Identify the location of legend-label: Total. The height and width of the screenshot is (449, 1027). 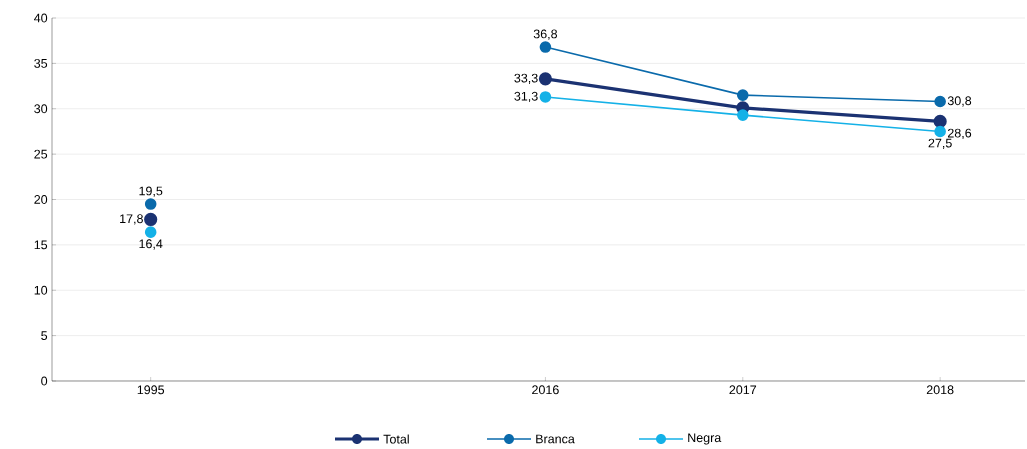
(396, 439).